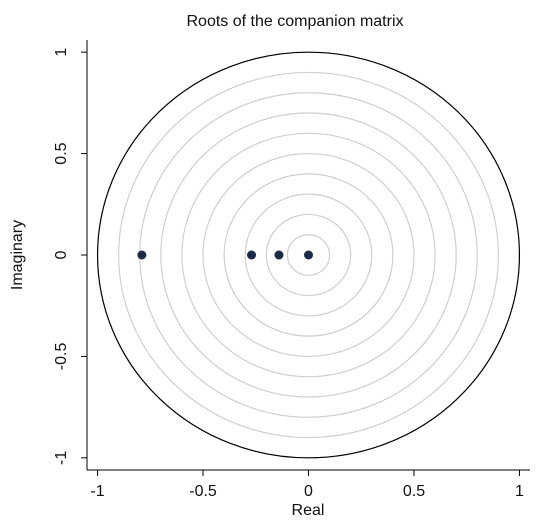 The image size is (550, 531). I want to click on y-axis-label: Imaginary, so click(17, 255).